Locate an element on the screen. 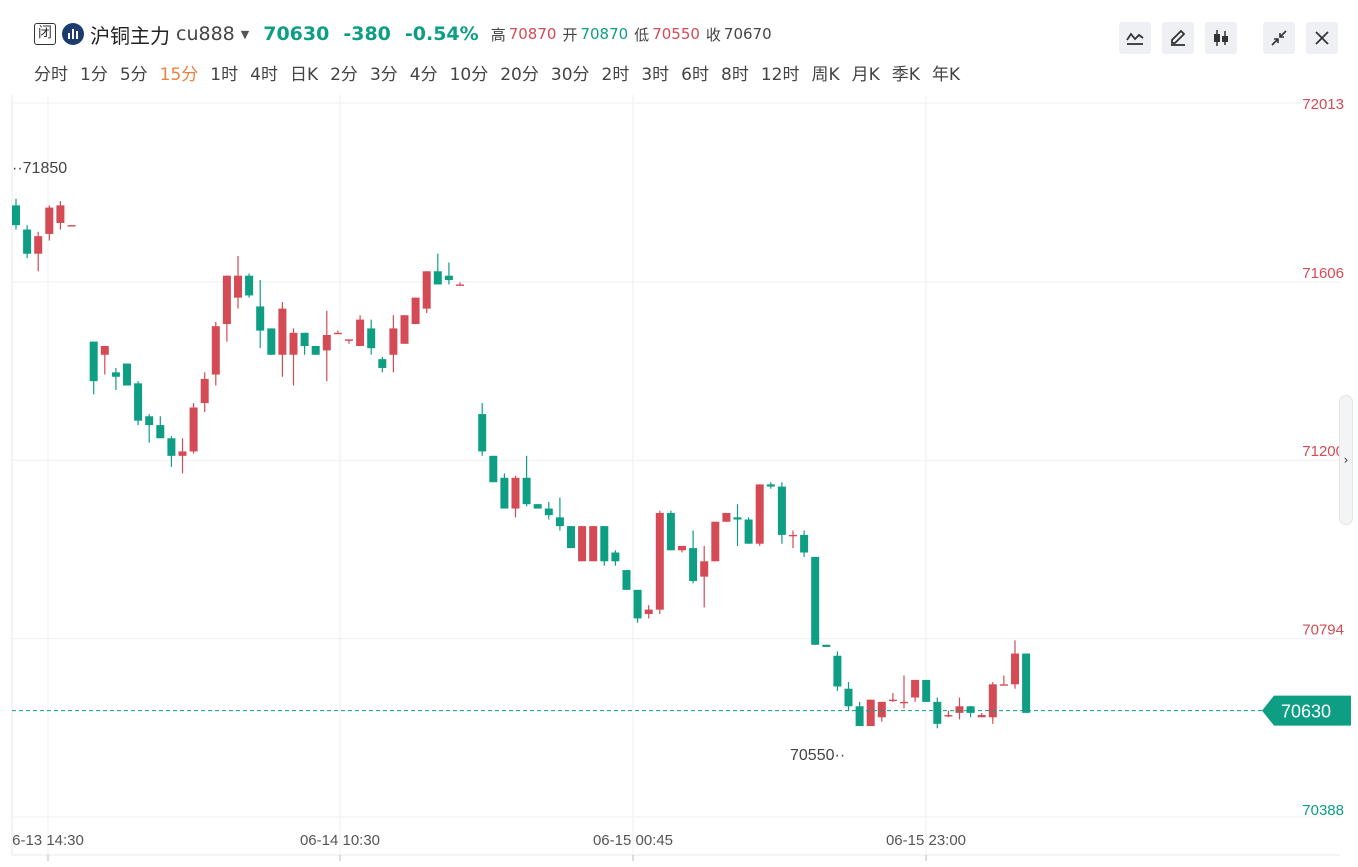 The image size is (1358, 867). close-label: 收 is located at coordinates (713, 34).